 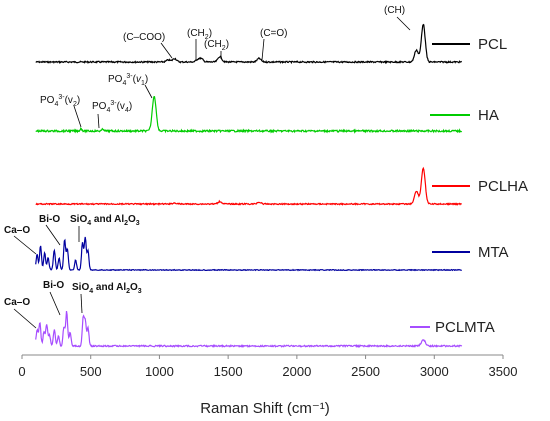 I want to click on annotation-ha-v4: PO43-(v4), so click(x=112, y=107).